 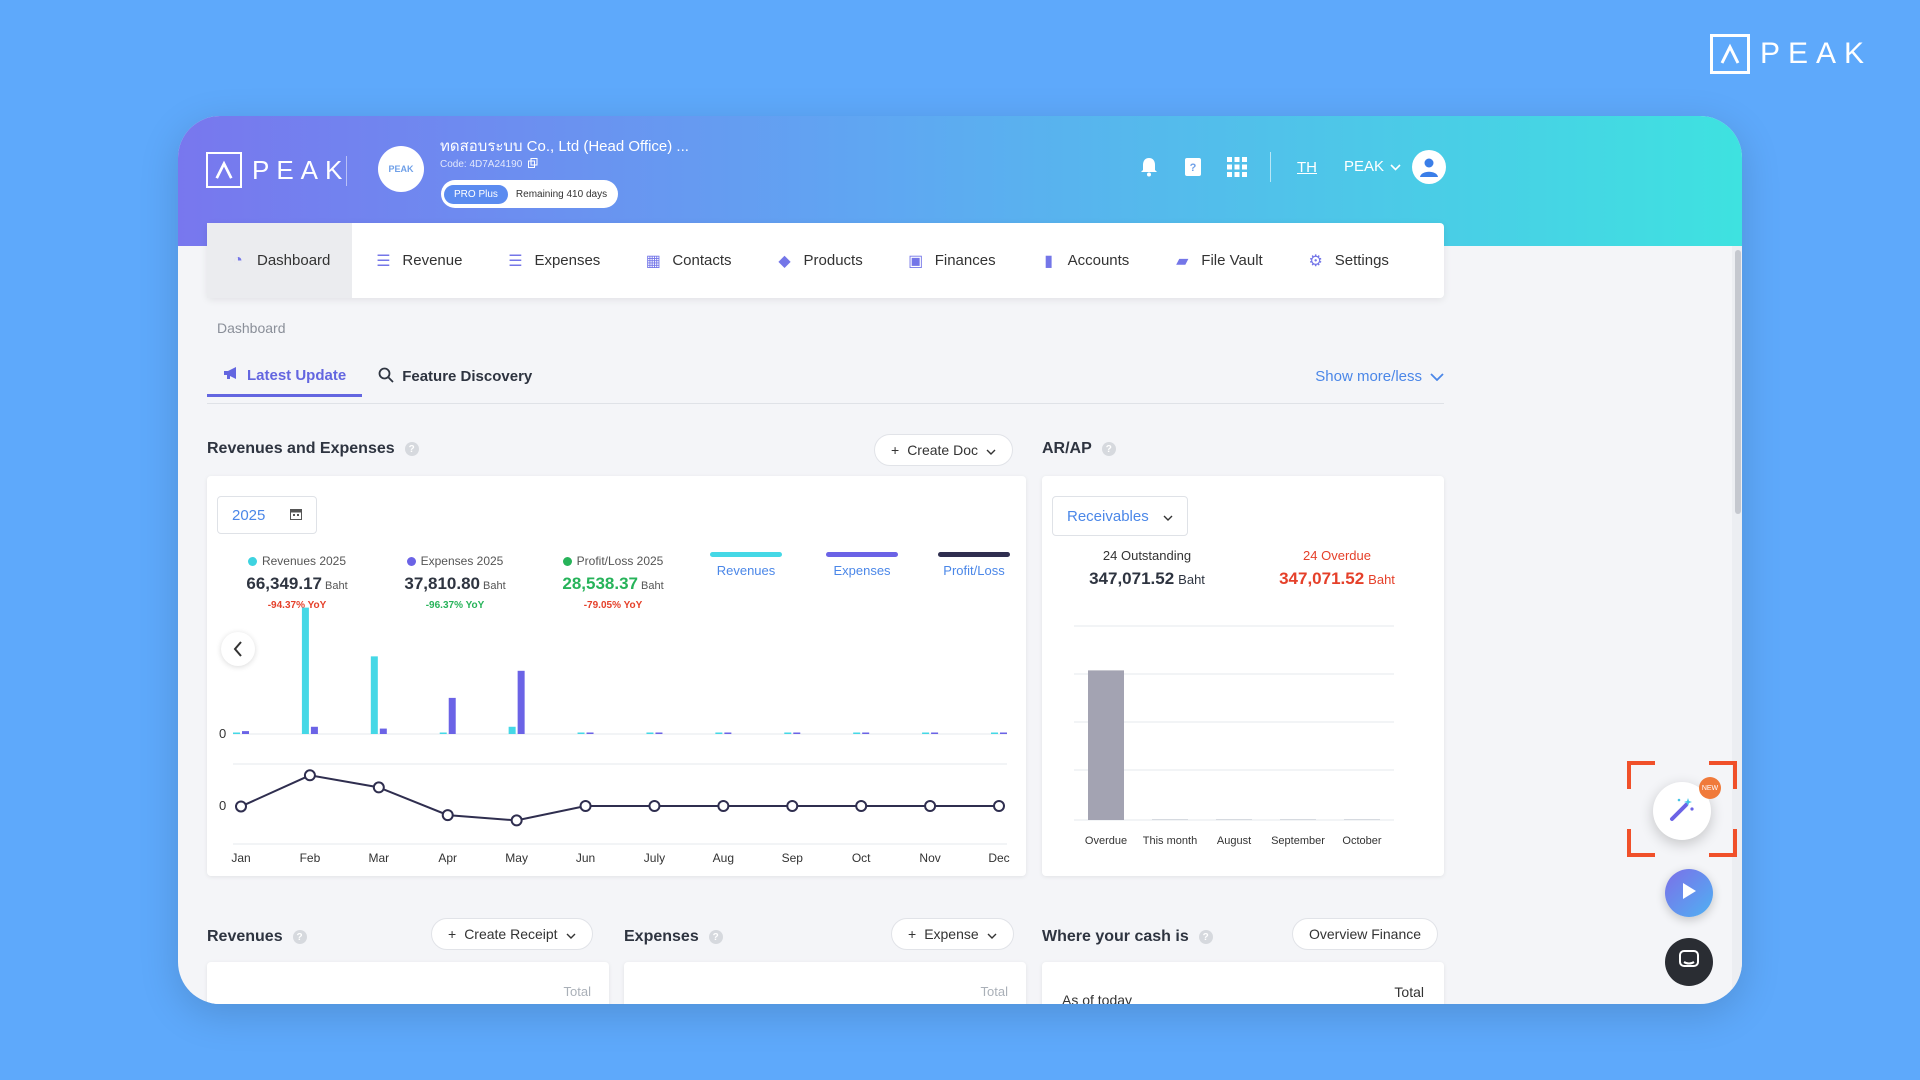 What do you see at coordinates (418, 260) in the screenshot?
I see `nav-revenue: ☰ Revenue` at bounding box center [418, 260].